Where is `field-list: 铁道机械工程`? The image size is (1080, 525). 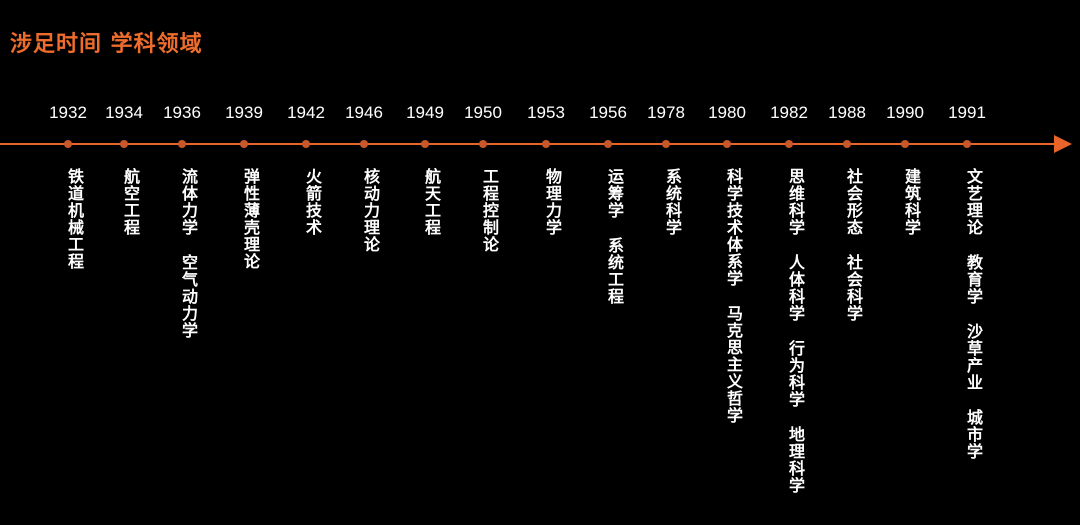 field-list: 铁道机械工程 is located at coordinates (76, 219).